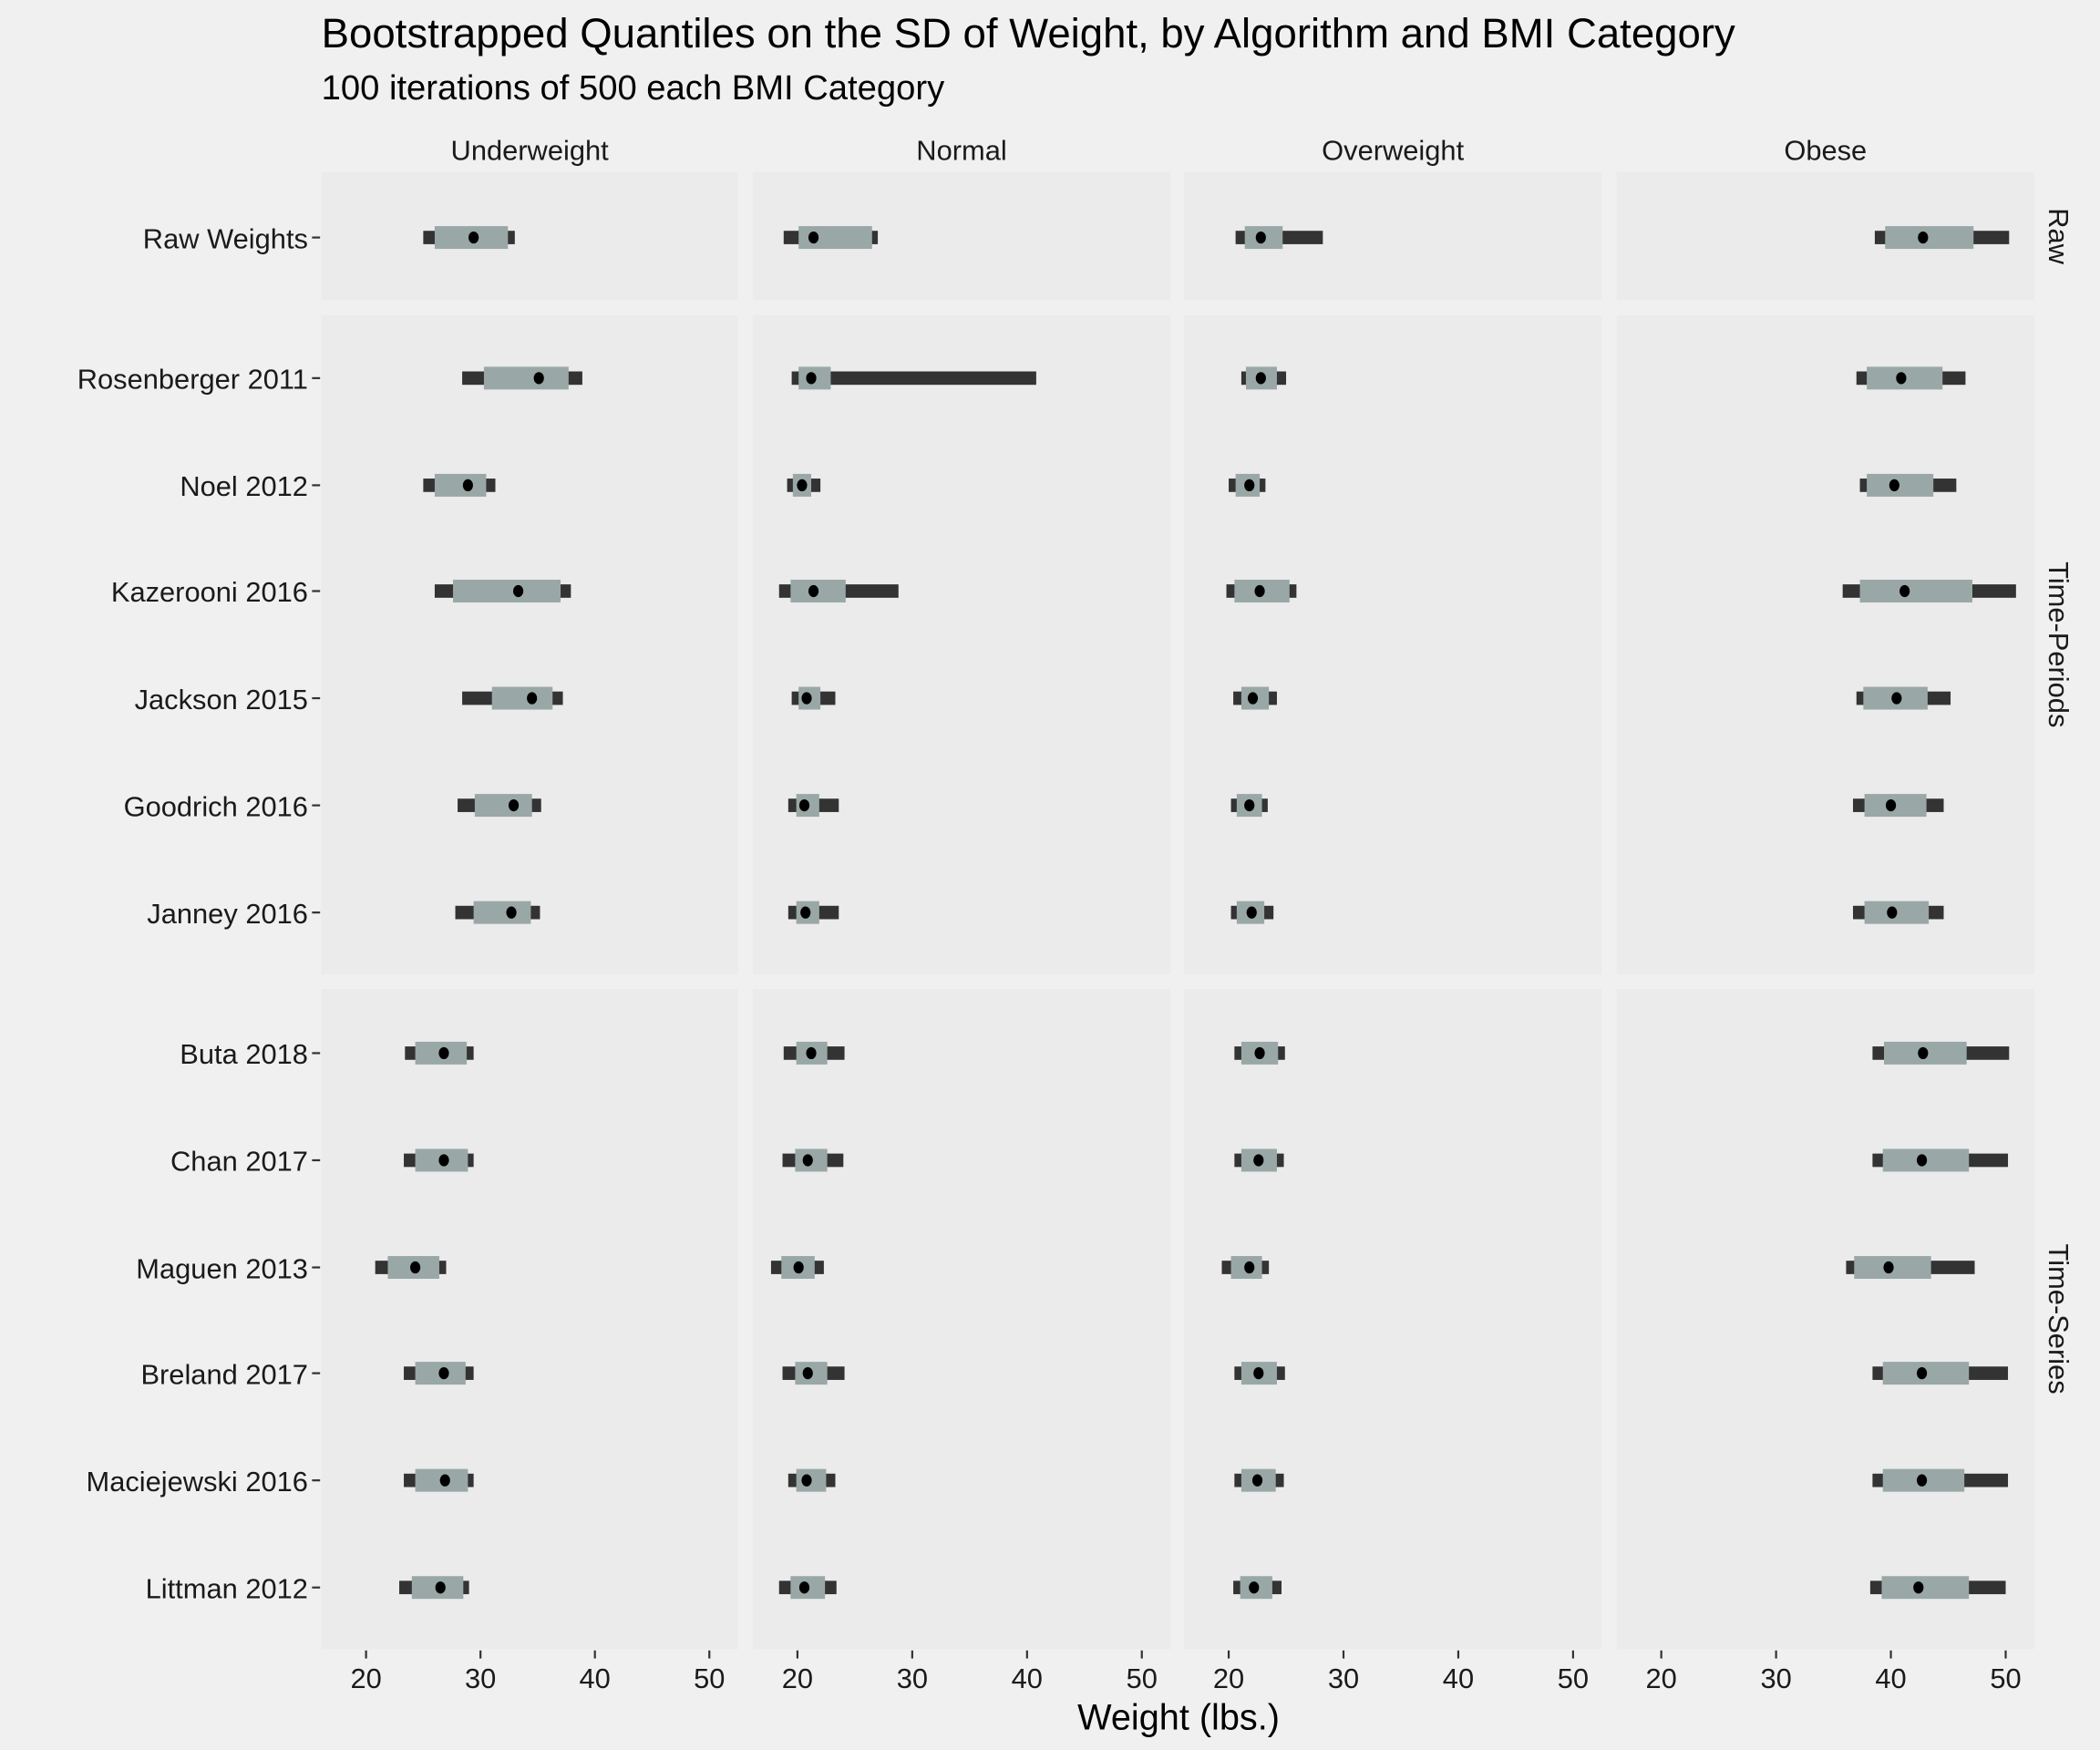 The width and height of the screenshot is (2100, 1750). Describe the element at coordinates (2058, 1319) in the screenshot. I see `facet-label-row: Time-Series` at that location.